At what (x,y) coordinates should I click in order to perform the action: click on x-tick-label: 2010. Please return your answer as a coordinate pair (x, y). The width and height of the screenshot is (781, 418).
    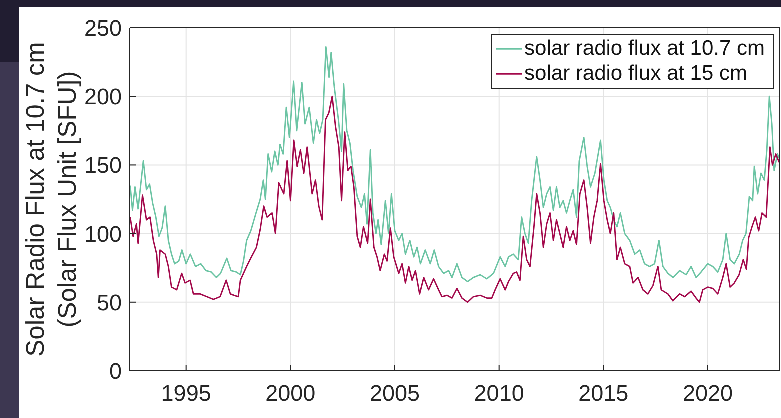
    Looking at the image, I should click on (499, 393).